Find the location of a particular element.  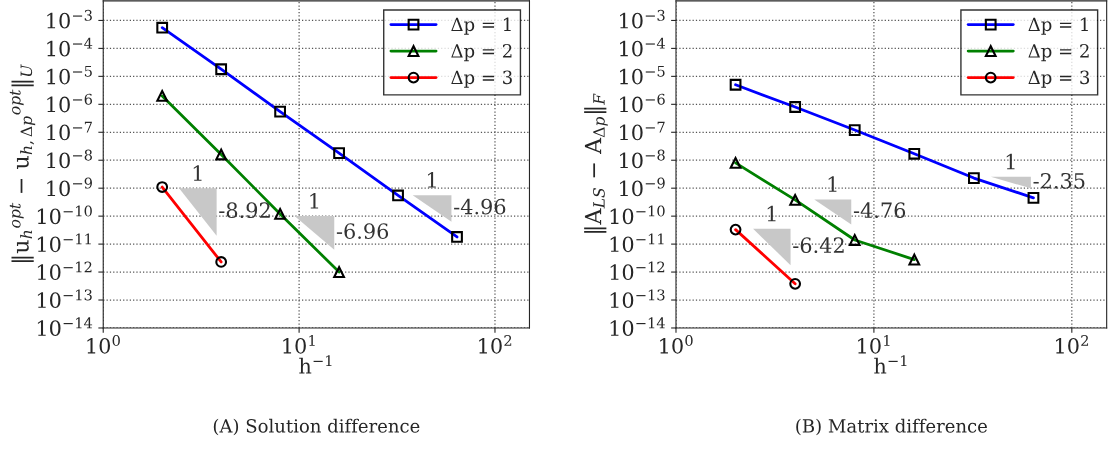

annotation: -4.96 is located at coordinates (480, 206).